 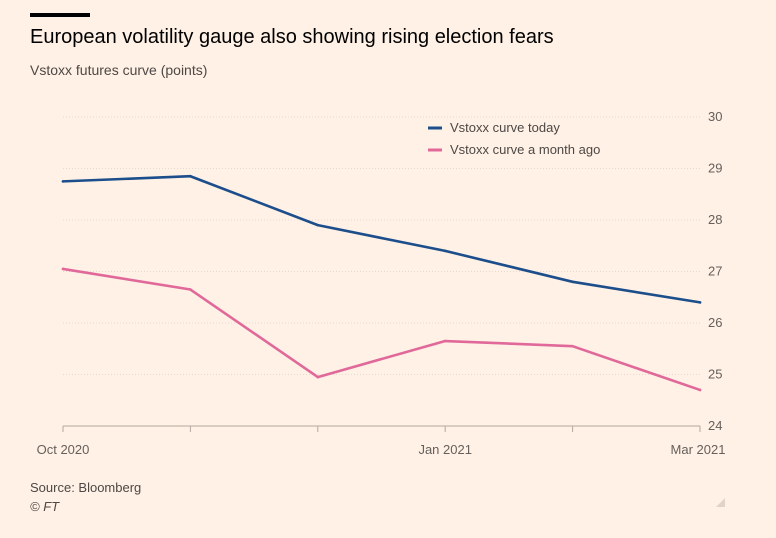 I want to click on resize-corner-icon, so click(x=720, y=502).